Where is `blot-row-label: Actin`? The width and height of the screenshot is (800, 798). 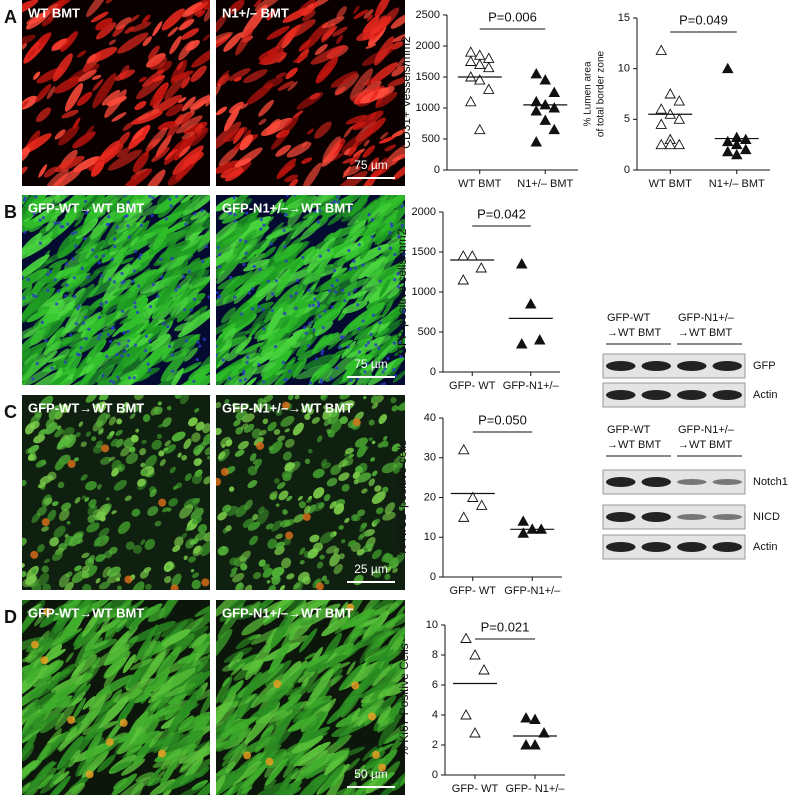
blot-row-label: Actin is located at coordinates (765, 395).